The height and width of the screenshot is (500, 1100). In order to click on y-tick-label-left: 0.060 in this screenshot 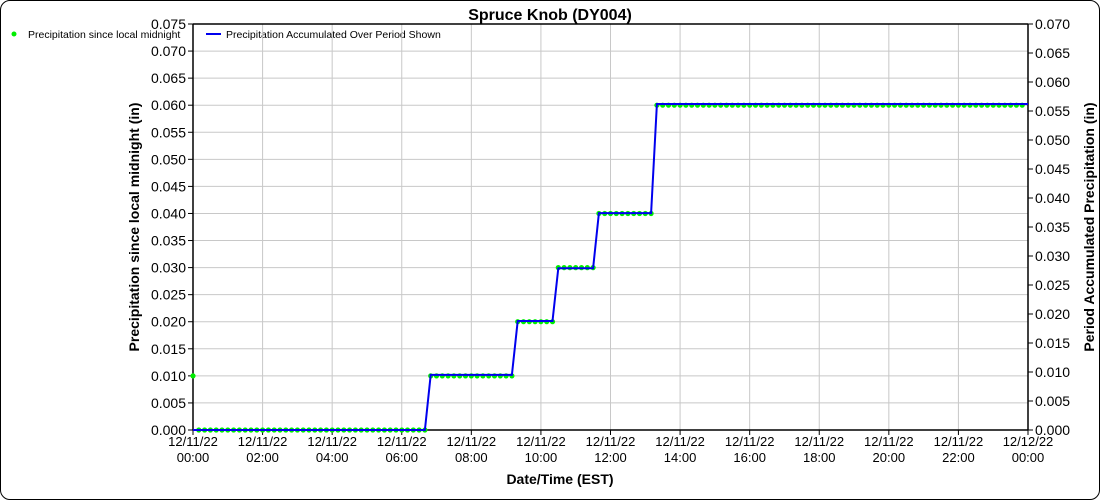, I will do `click(168, 105)`.